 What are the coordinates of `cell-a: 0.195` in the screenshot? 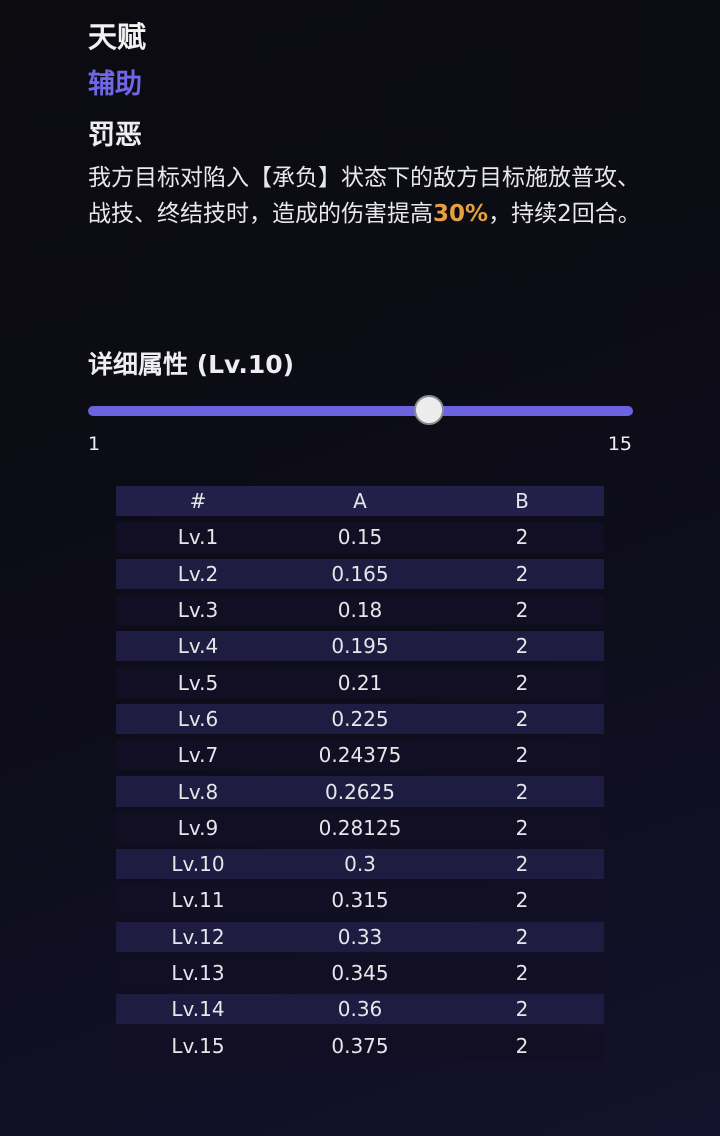 It's located at (360, 646).